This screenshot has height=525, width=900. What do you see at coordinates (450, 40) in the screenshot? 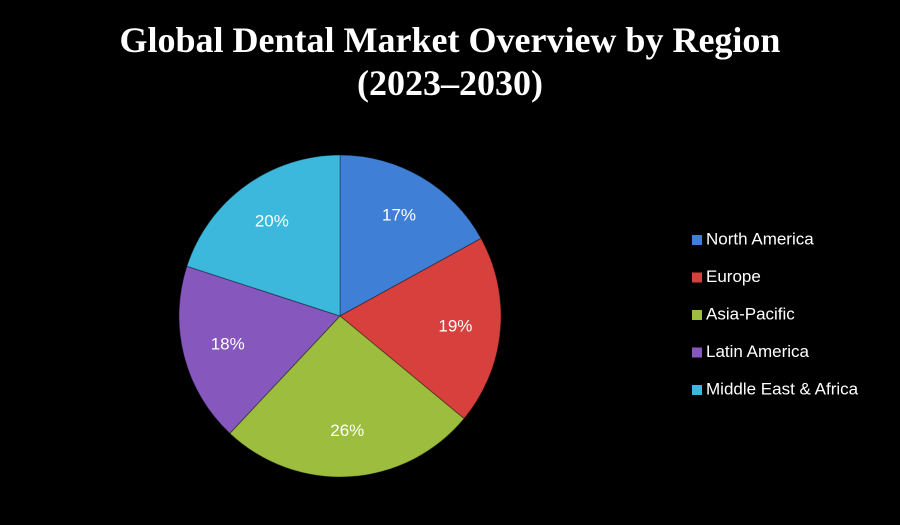
I see `chart-title: Global Dental Market Overview by Region` at bounding box center [450, 40].